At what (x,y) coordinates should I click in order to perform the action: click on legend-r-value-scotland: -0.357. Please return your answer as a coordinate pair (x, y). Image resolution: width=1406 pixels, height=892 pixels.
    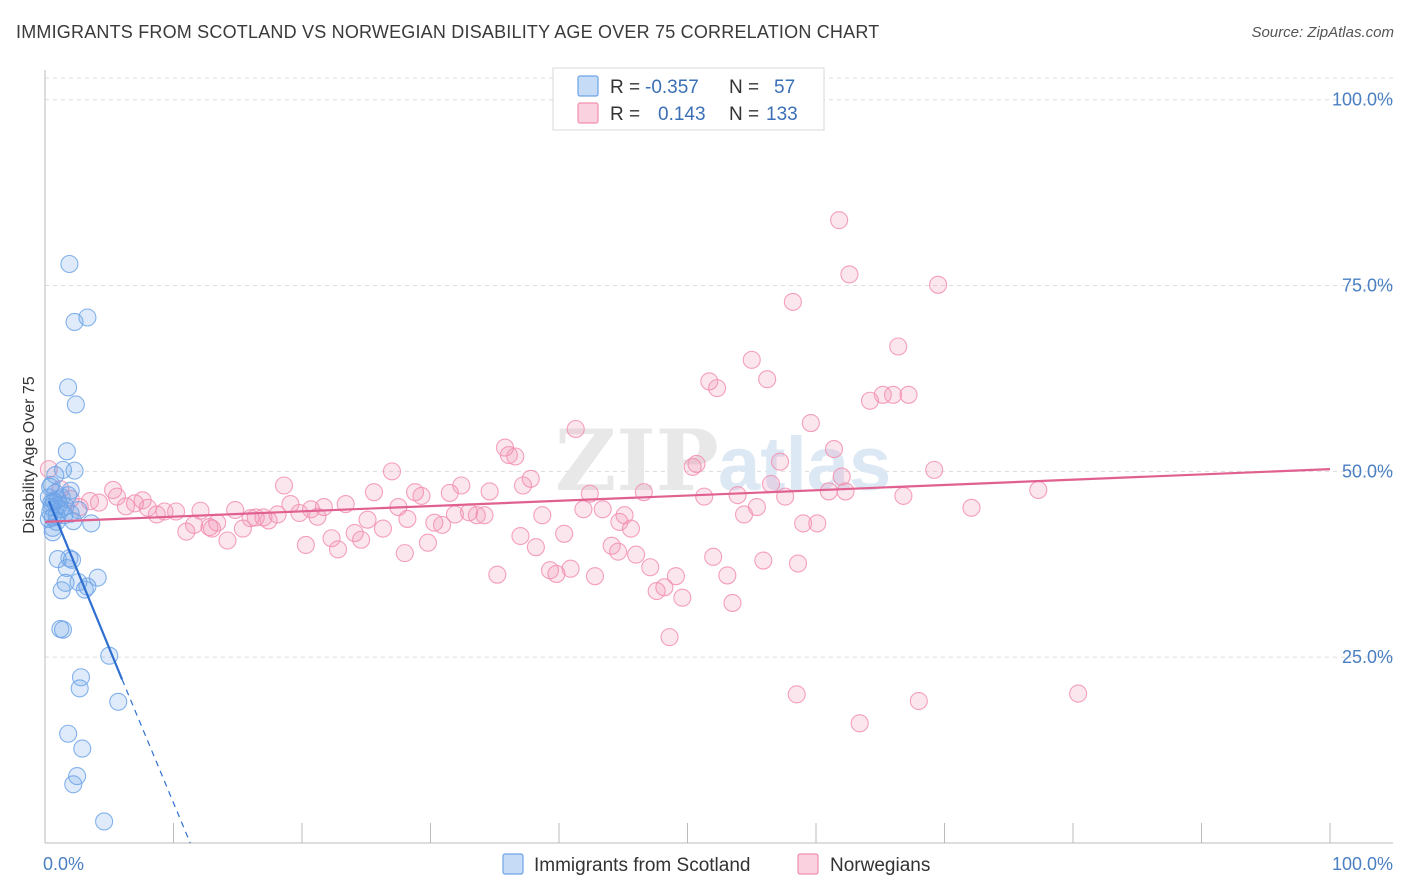
    Looking at the image, I should click on (672, 87).